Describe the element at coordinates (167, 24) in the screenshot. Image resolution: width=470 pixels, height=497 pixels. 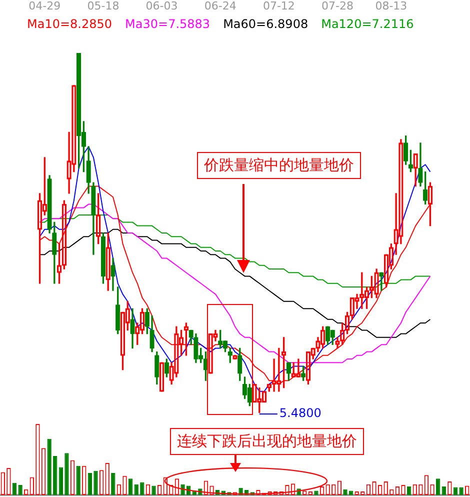
I see `text: Ma30=7.5883` at that location.